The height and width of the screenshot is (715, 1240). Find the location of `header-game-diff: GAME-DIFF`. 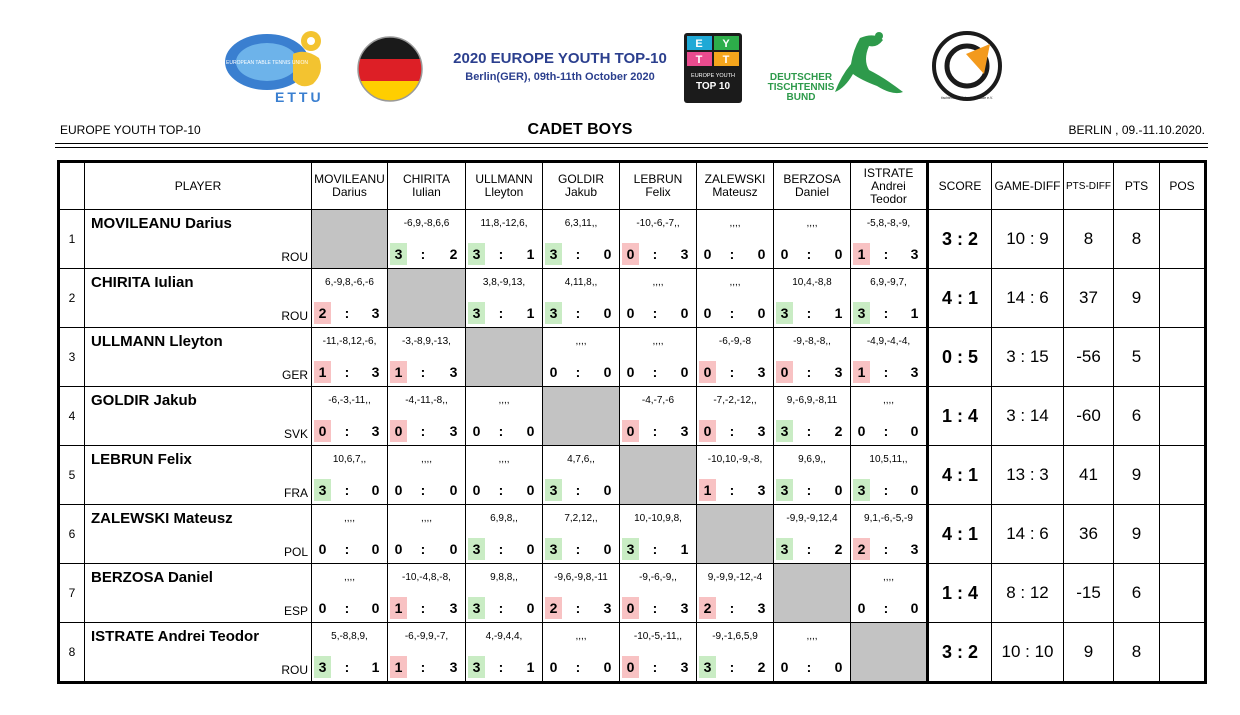

header-game-diff: GAME-DIFF is located at coordinates (1027, 185).